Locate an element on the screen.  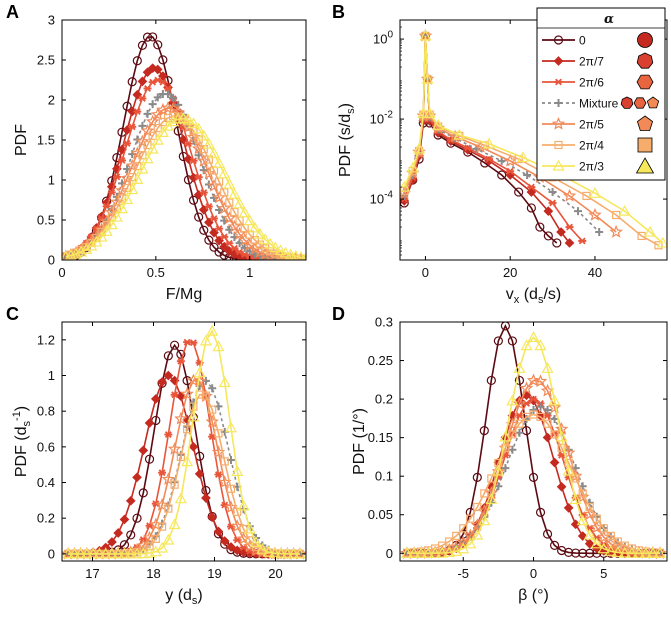
y-tick-label: 0.05 is located at coordinates (380, 514).